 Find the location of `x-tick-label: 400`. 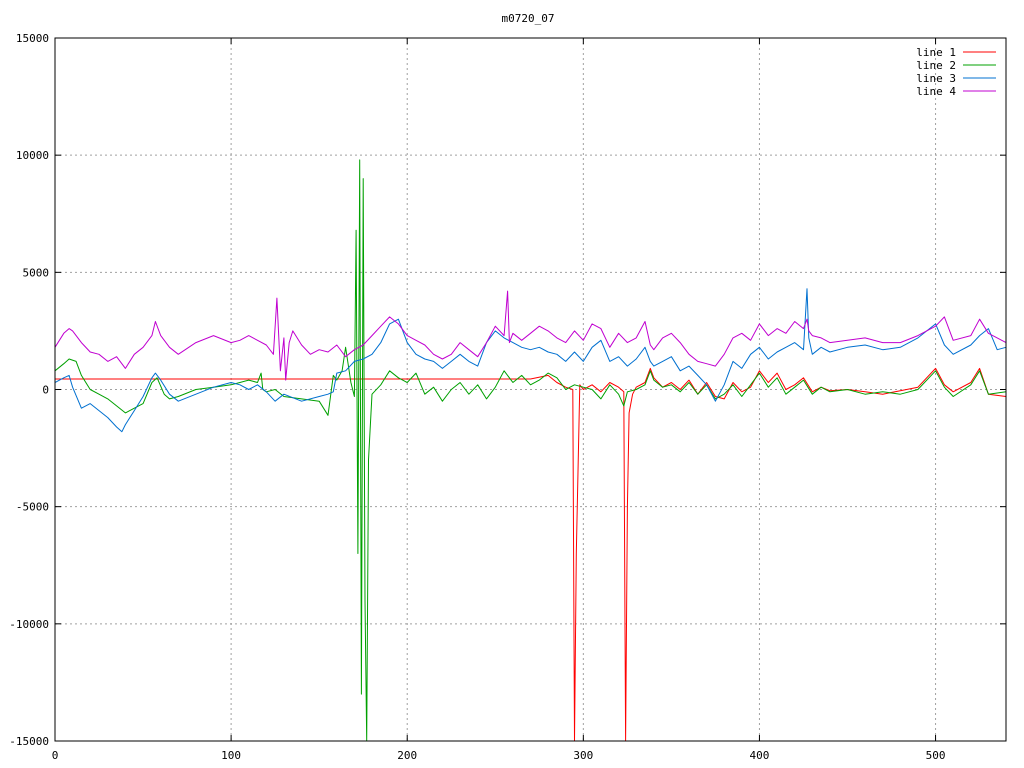

x-tick-label: 400 is located at coordinates (760, 755).